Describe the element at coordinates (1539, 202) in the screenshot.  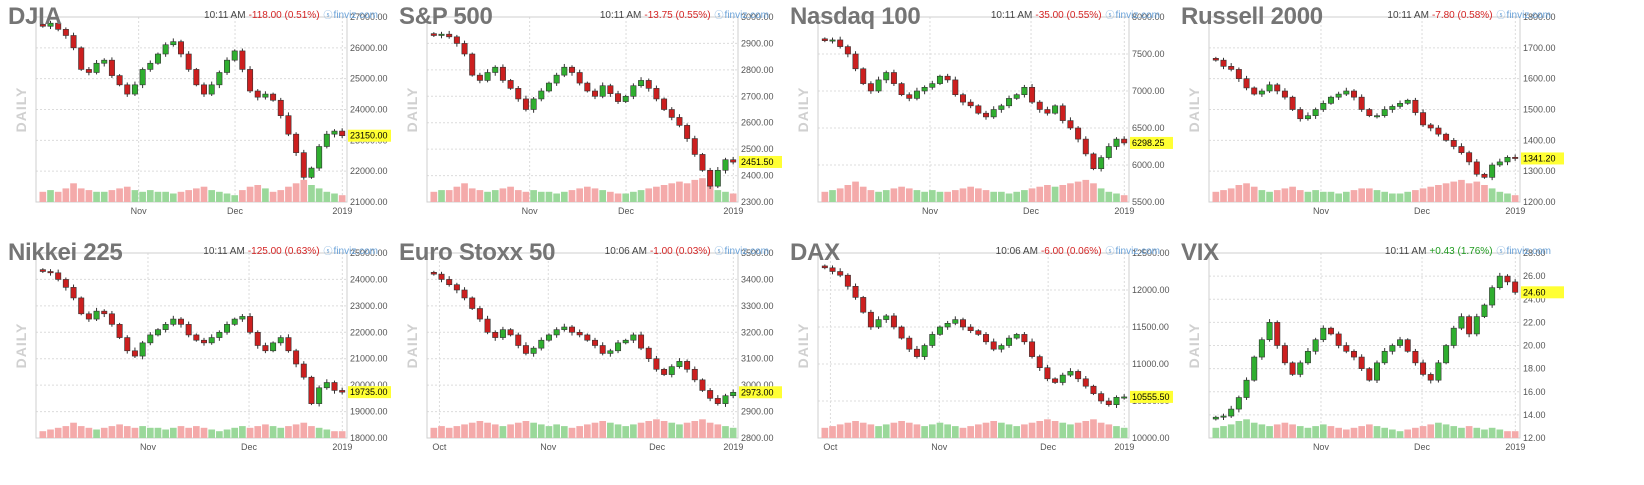
I see `y-tick-label: 1200.00` at that location.